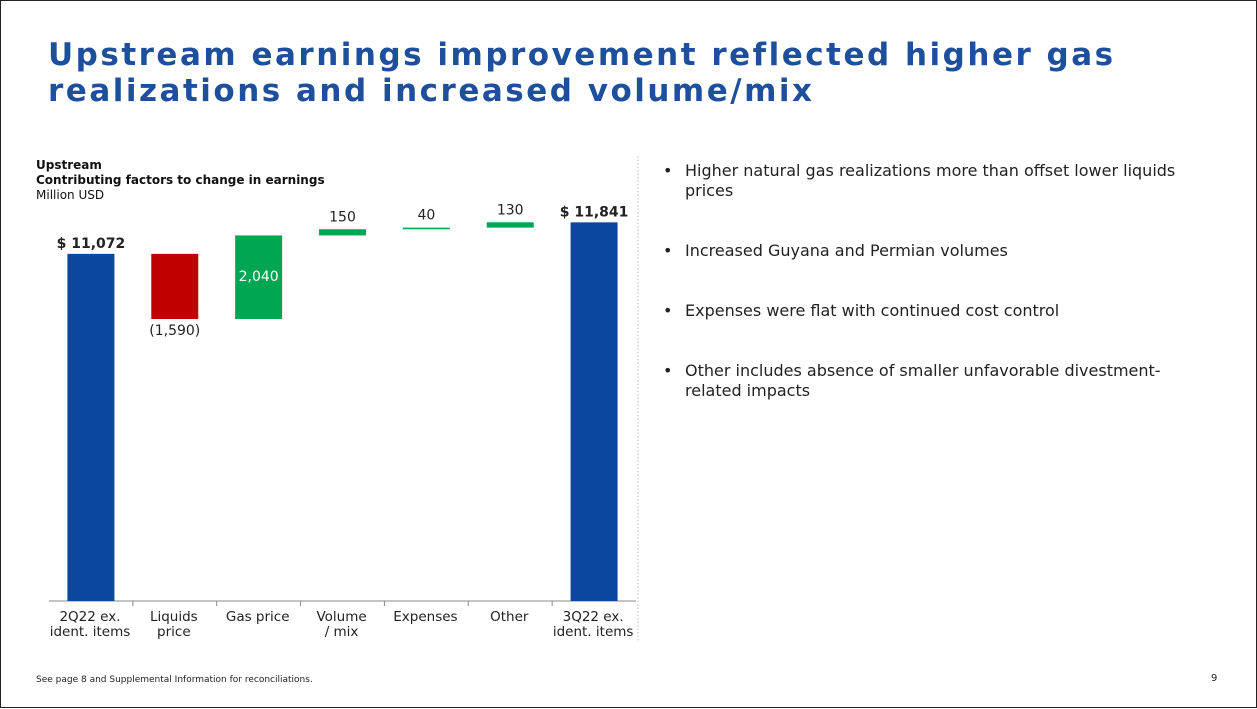  What do you see at coordinates (342, 217) in the screenshot?
I see `value-label: 150` at bounding box center [342, 217].